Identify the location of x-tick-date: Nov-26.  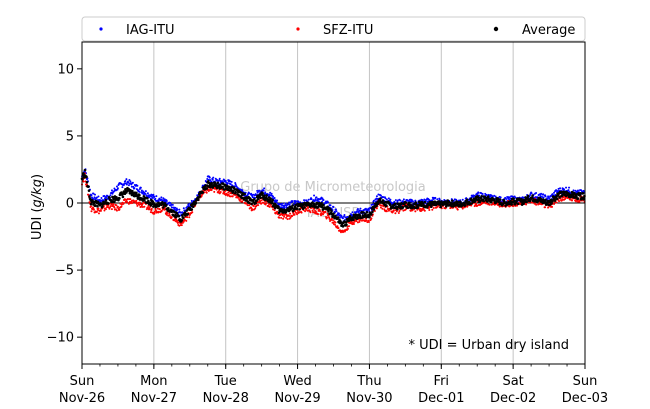
(82, 398).